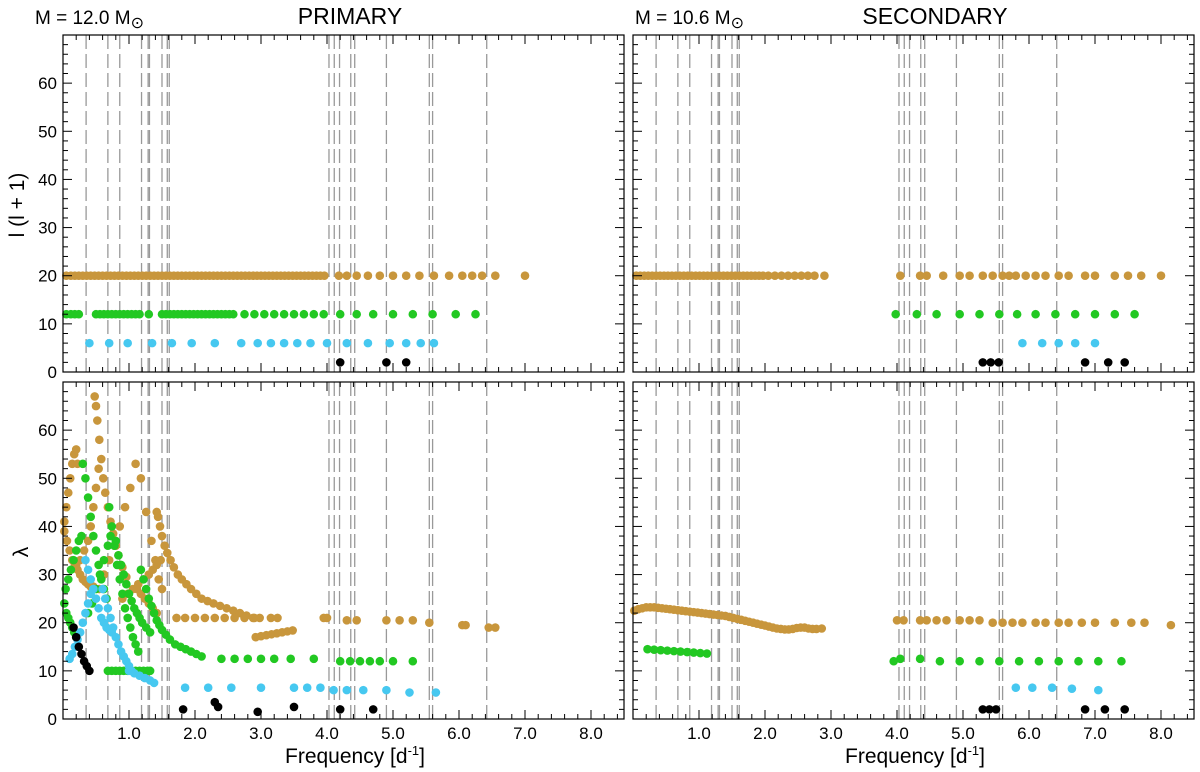 The image size is (1200, 772). Describe the element at coordinates (915, 755) in the screenshot. I see `secondary-xlabel: Frequency [d-1]` at that location.